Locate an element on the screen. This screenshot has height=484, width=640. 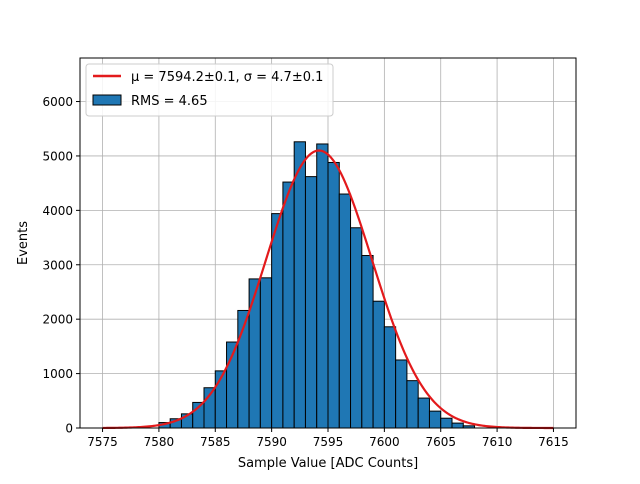
x-tick-label: 7610 is located at coordinates (497, 442).